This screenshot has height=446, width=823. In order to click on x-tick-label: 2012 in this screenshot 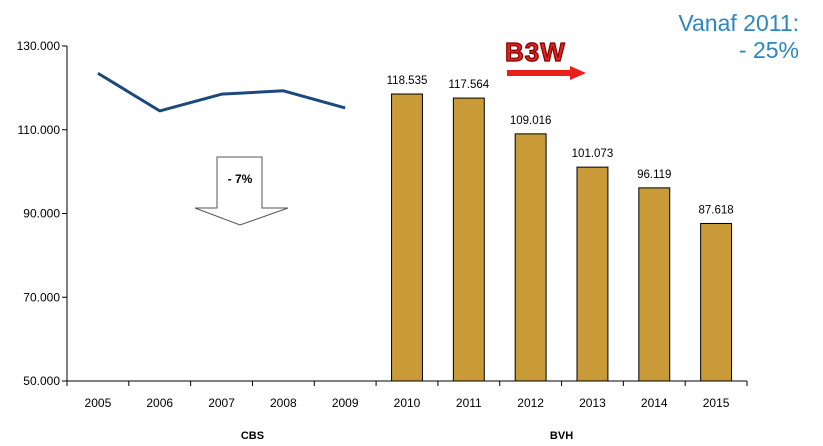, I will do `click(530, 403)`.